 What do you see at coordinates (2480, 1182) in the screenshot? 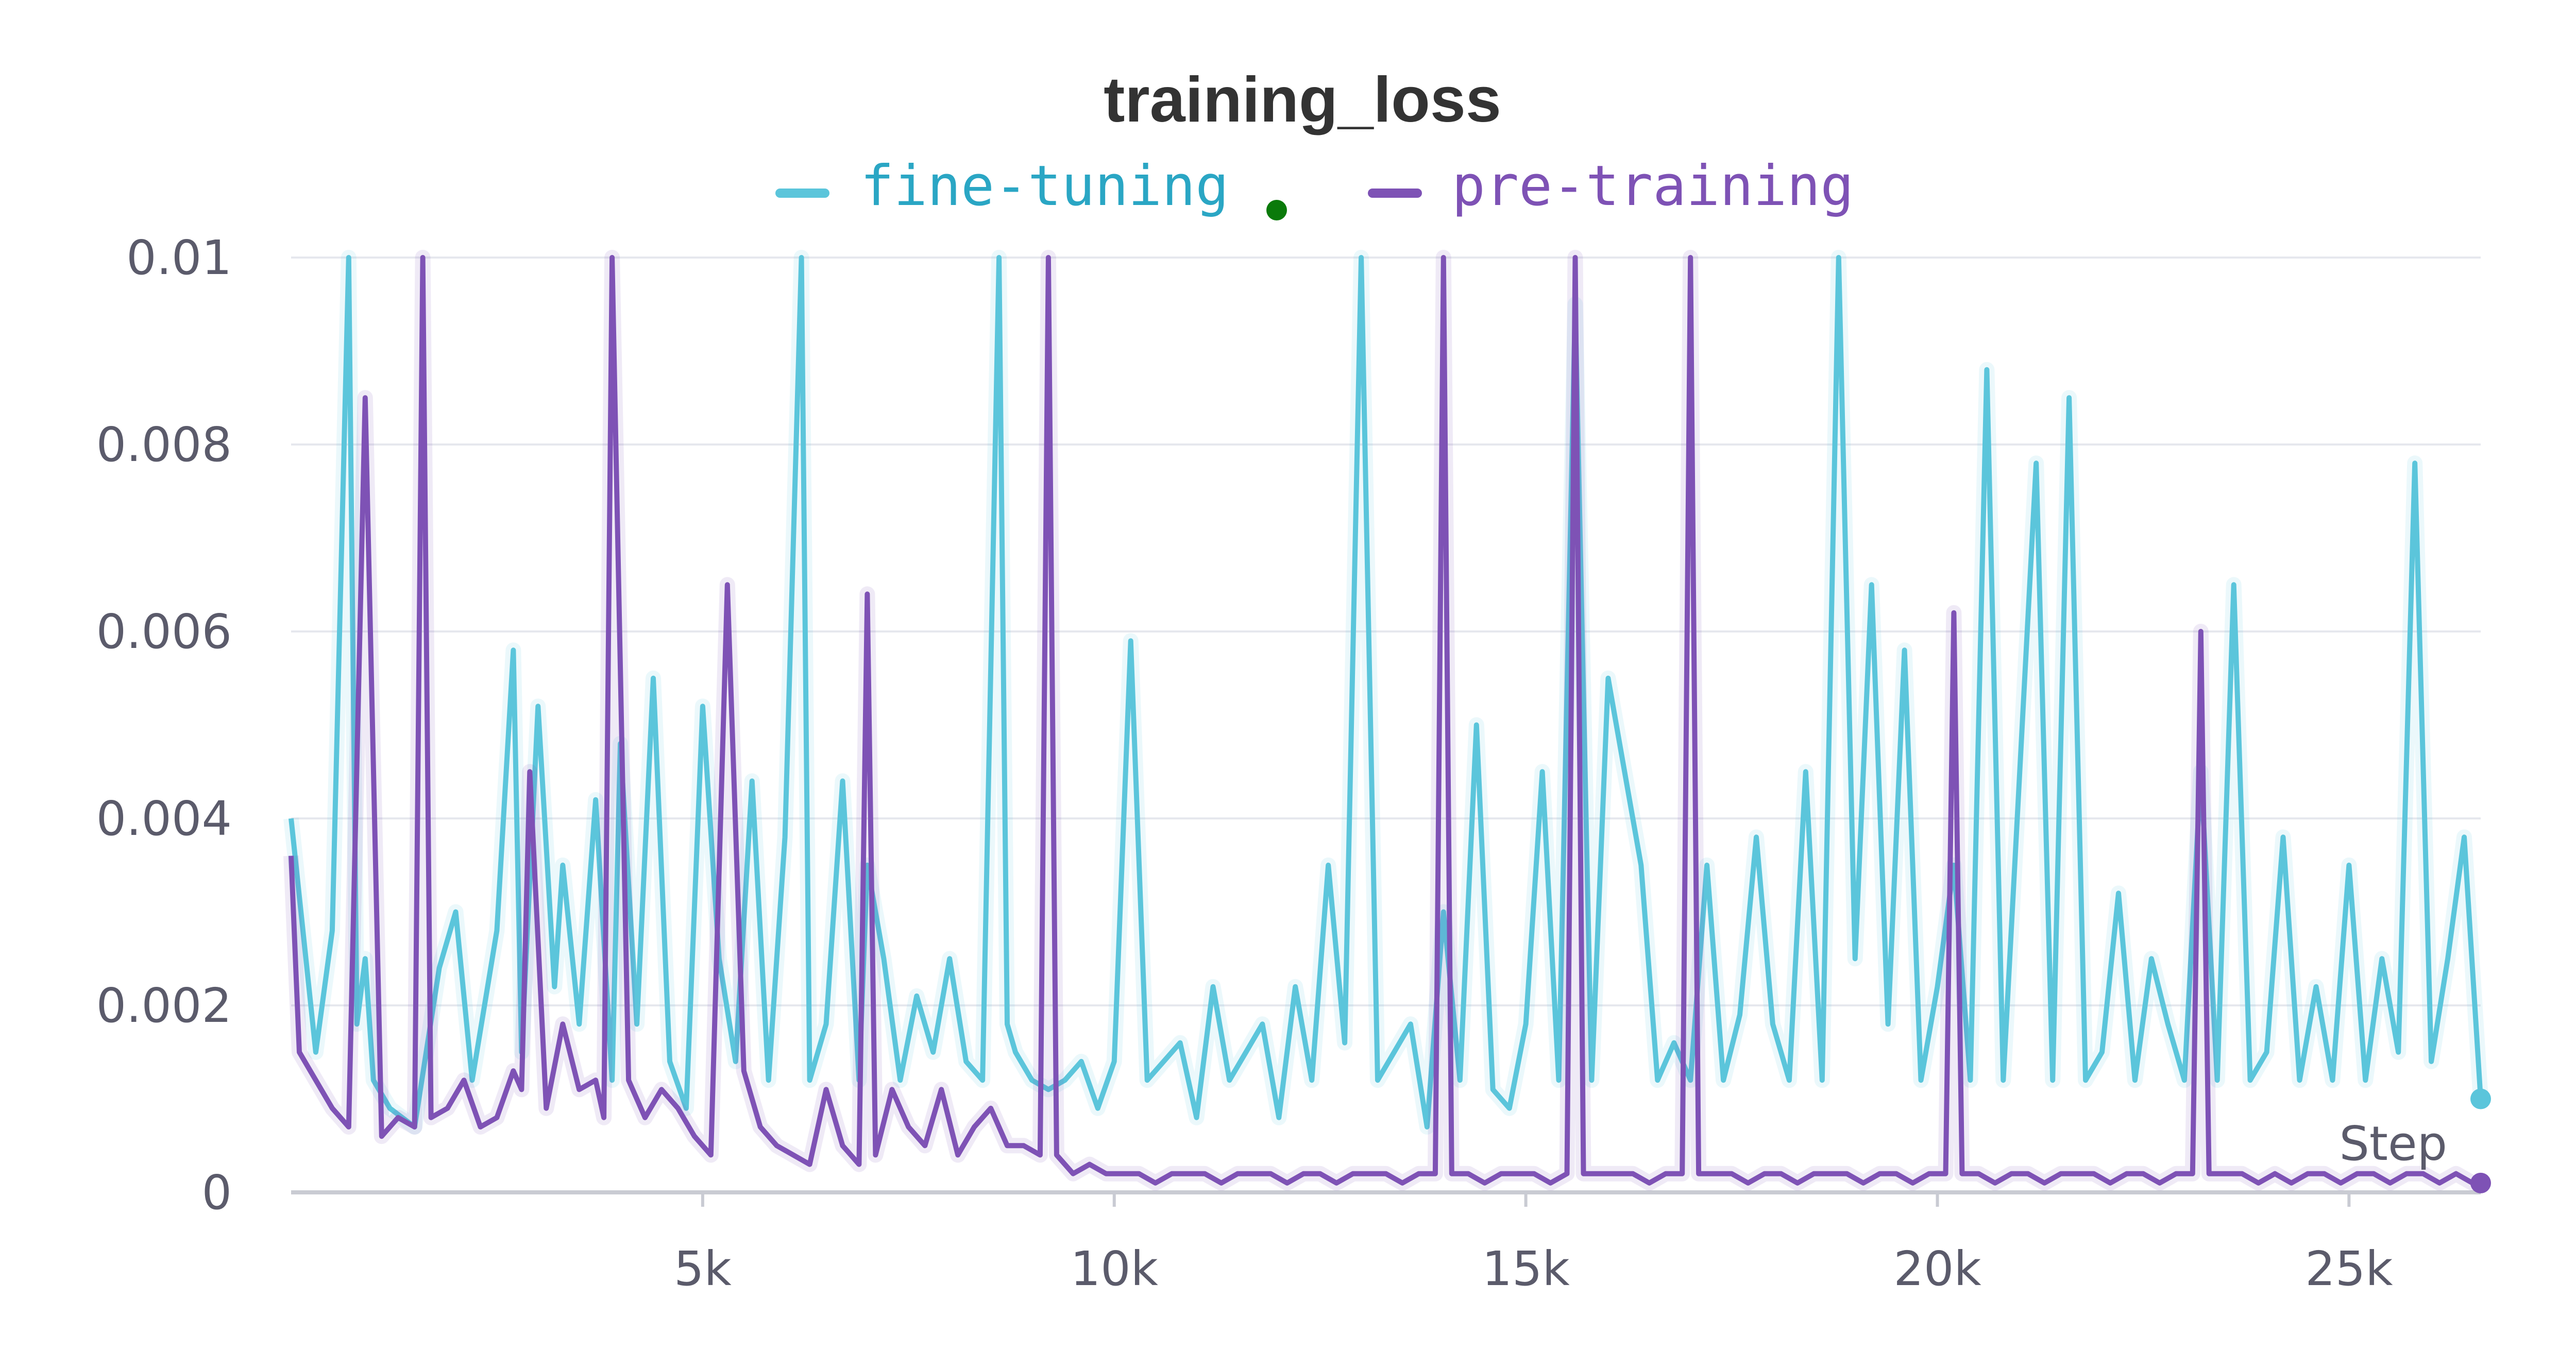
I see `series-end-point-pre-training` at bounding box center [2480, 1182].